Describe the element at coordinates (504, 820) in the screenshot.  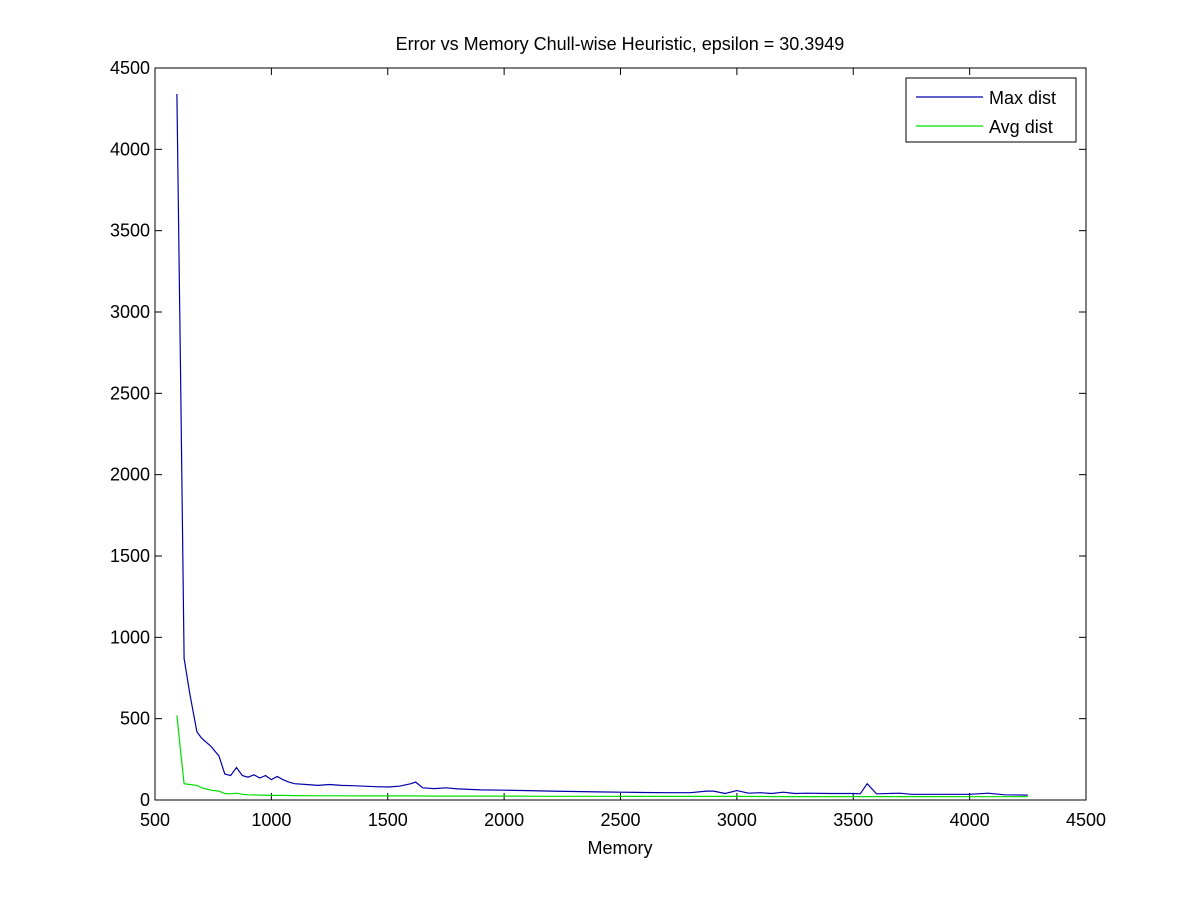
I see `x-tick-label: 2000` at that location.